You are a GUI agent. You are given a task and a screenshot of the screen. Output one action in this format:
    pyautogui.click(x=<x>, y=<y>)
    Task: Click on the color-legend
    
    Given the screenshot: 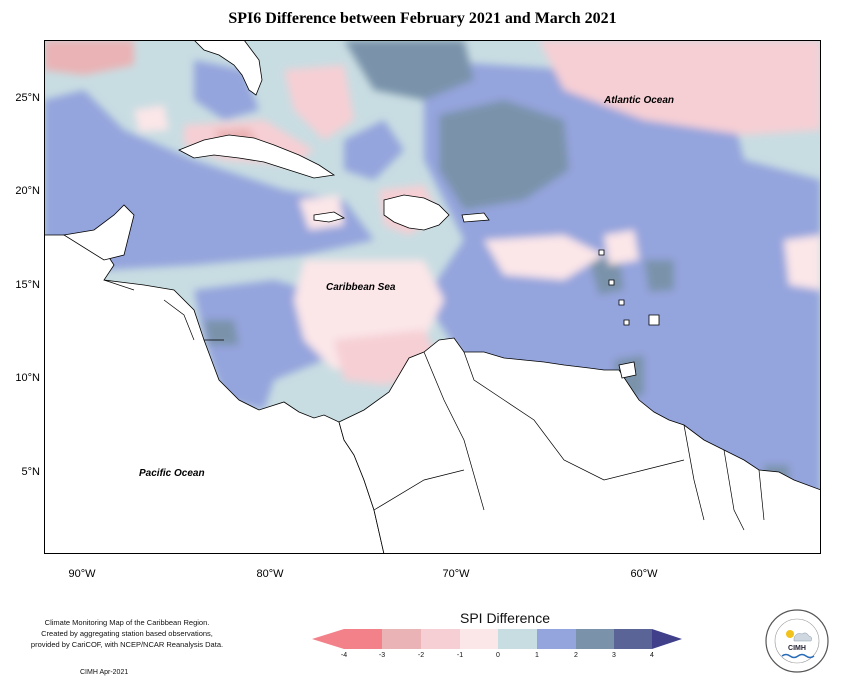 What is the action you would take?
    pyautogui.click(x=498, y=641)
    